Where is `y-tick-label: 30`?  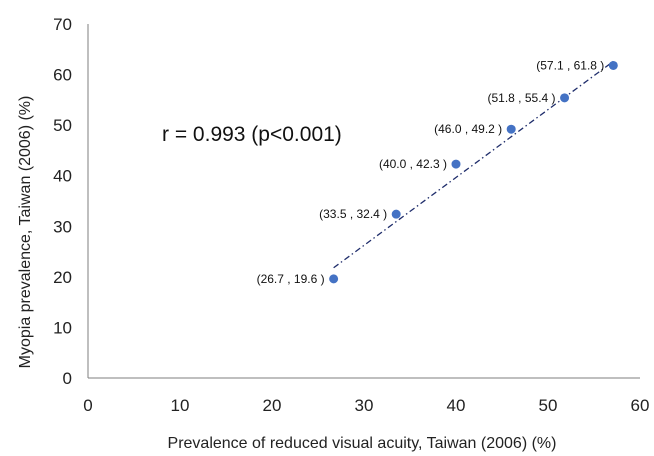
y-tick-label: 30 is located at coordinates (62, 226).